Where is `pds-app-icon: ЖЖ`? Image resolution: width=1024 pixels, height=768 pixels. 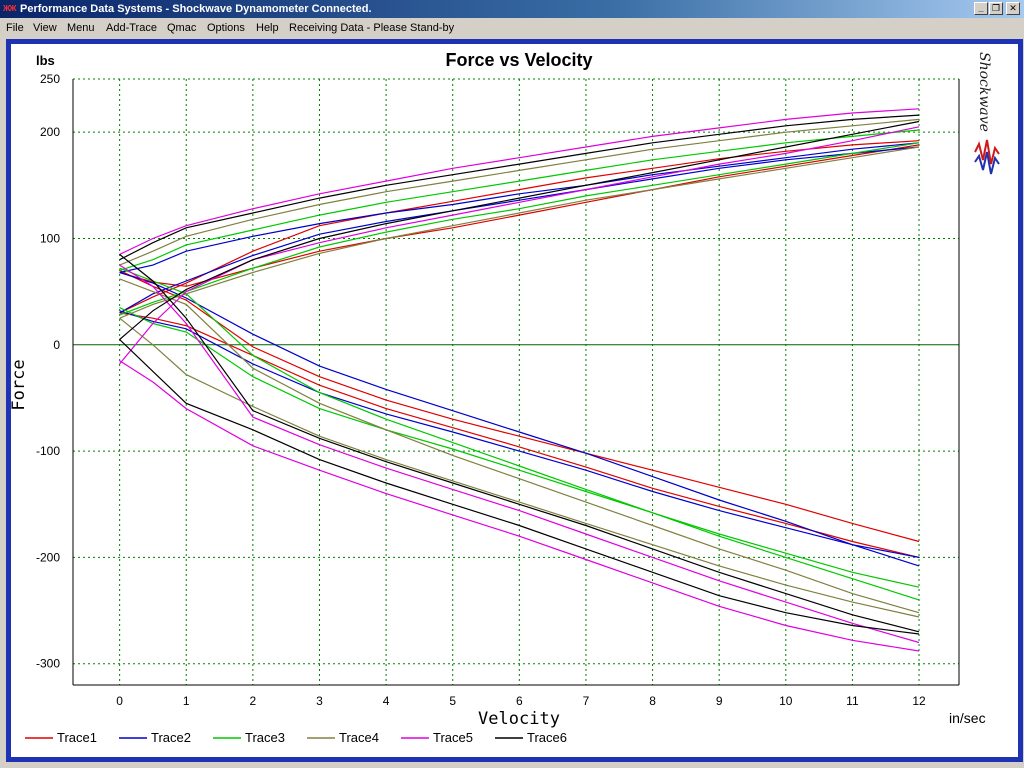
pds-app-icon: ЖЖ is located at coordinates (9, 8).